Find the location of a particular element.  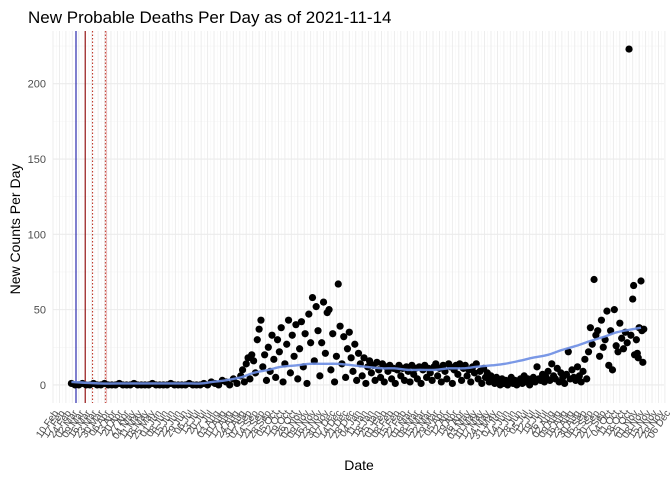

y-tick-label: 0 is located at coordinates (43, 386).